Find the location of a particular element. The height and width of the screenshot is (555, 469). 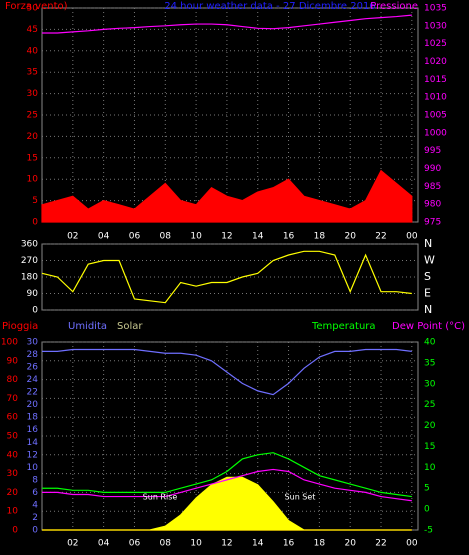

y-tick-label: 22 is located at coordinates (32, 393).